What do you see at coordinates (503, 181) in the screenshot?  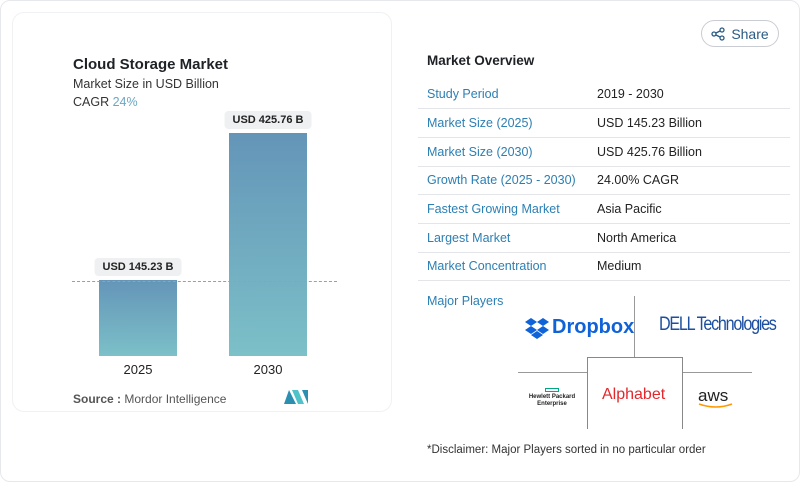 I see `row-key: Growth Rate (2025 - 2030)` at bounding box center [503, 181].